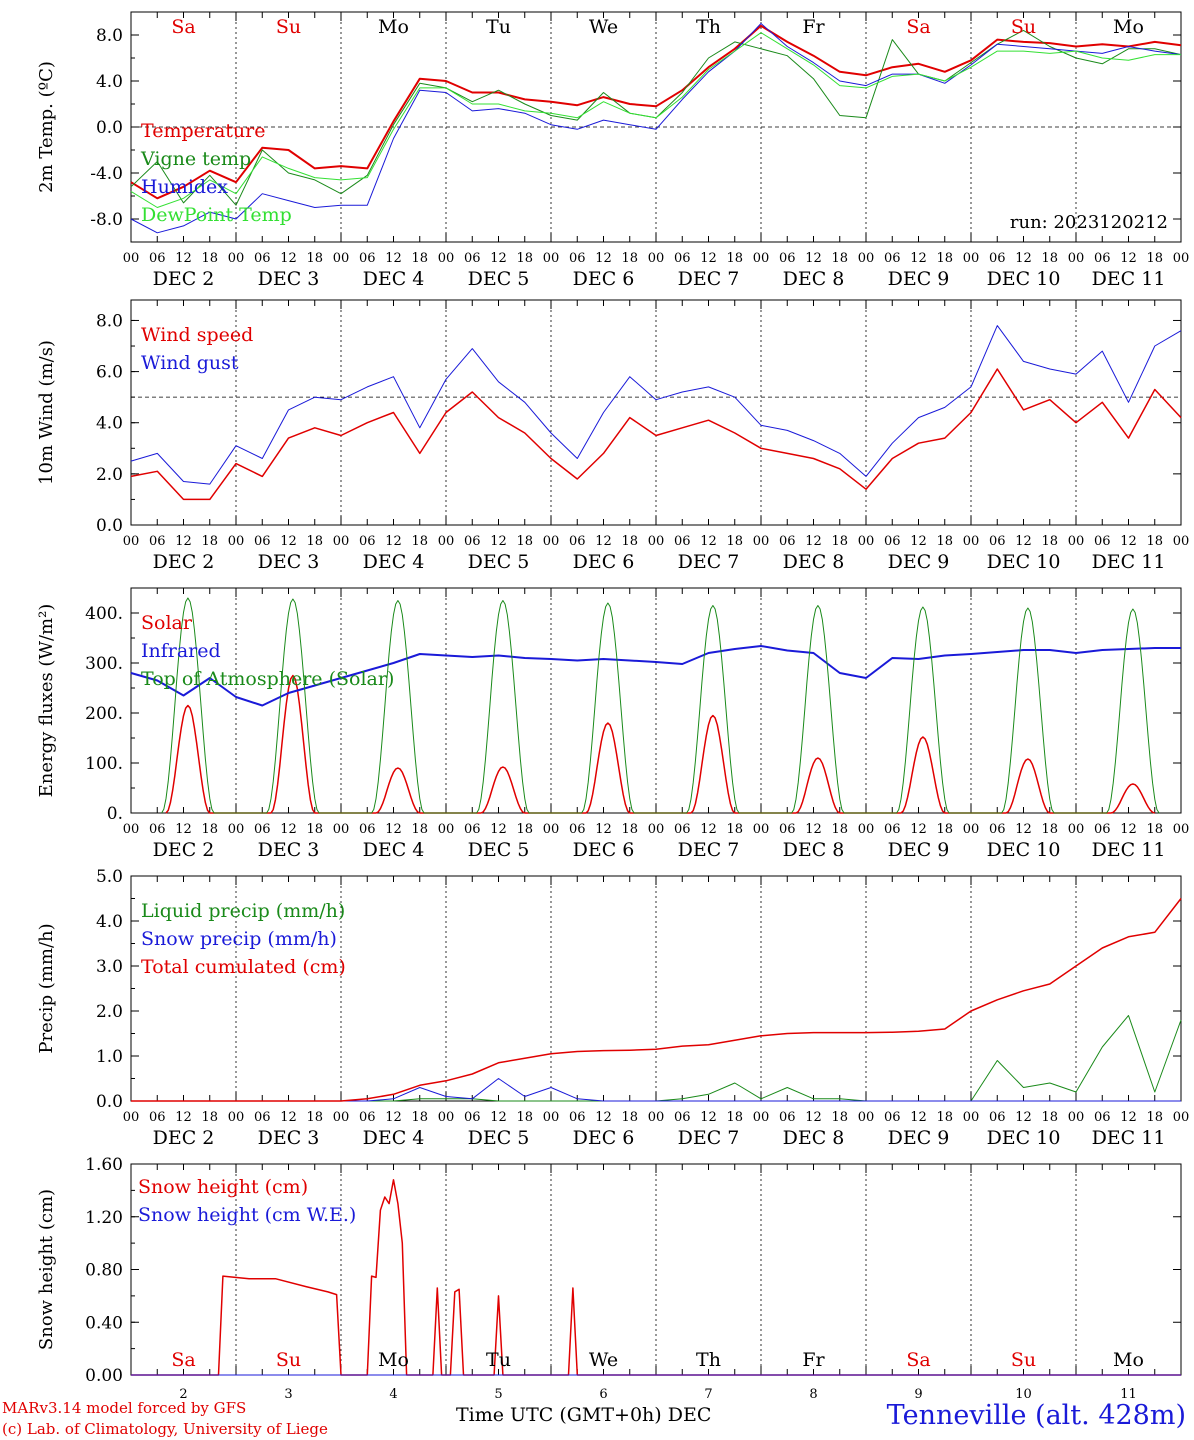 The height and width of the screenshot is (1440, 1194). What do you see at coordinates (813, 1360) in the screenshot?
I see `day-name: Fr` at bounding box center [813, 1360].